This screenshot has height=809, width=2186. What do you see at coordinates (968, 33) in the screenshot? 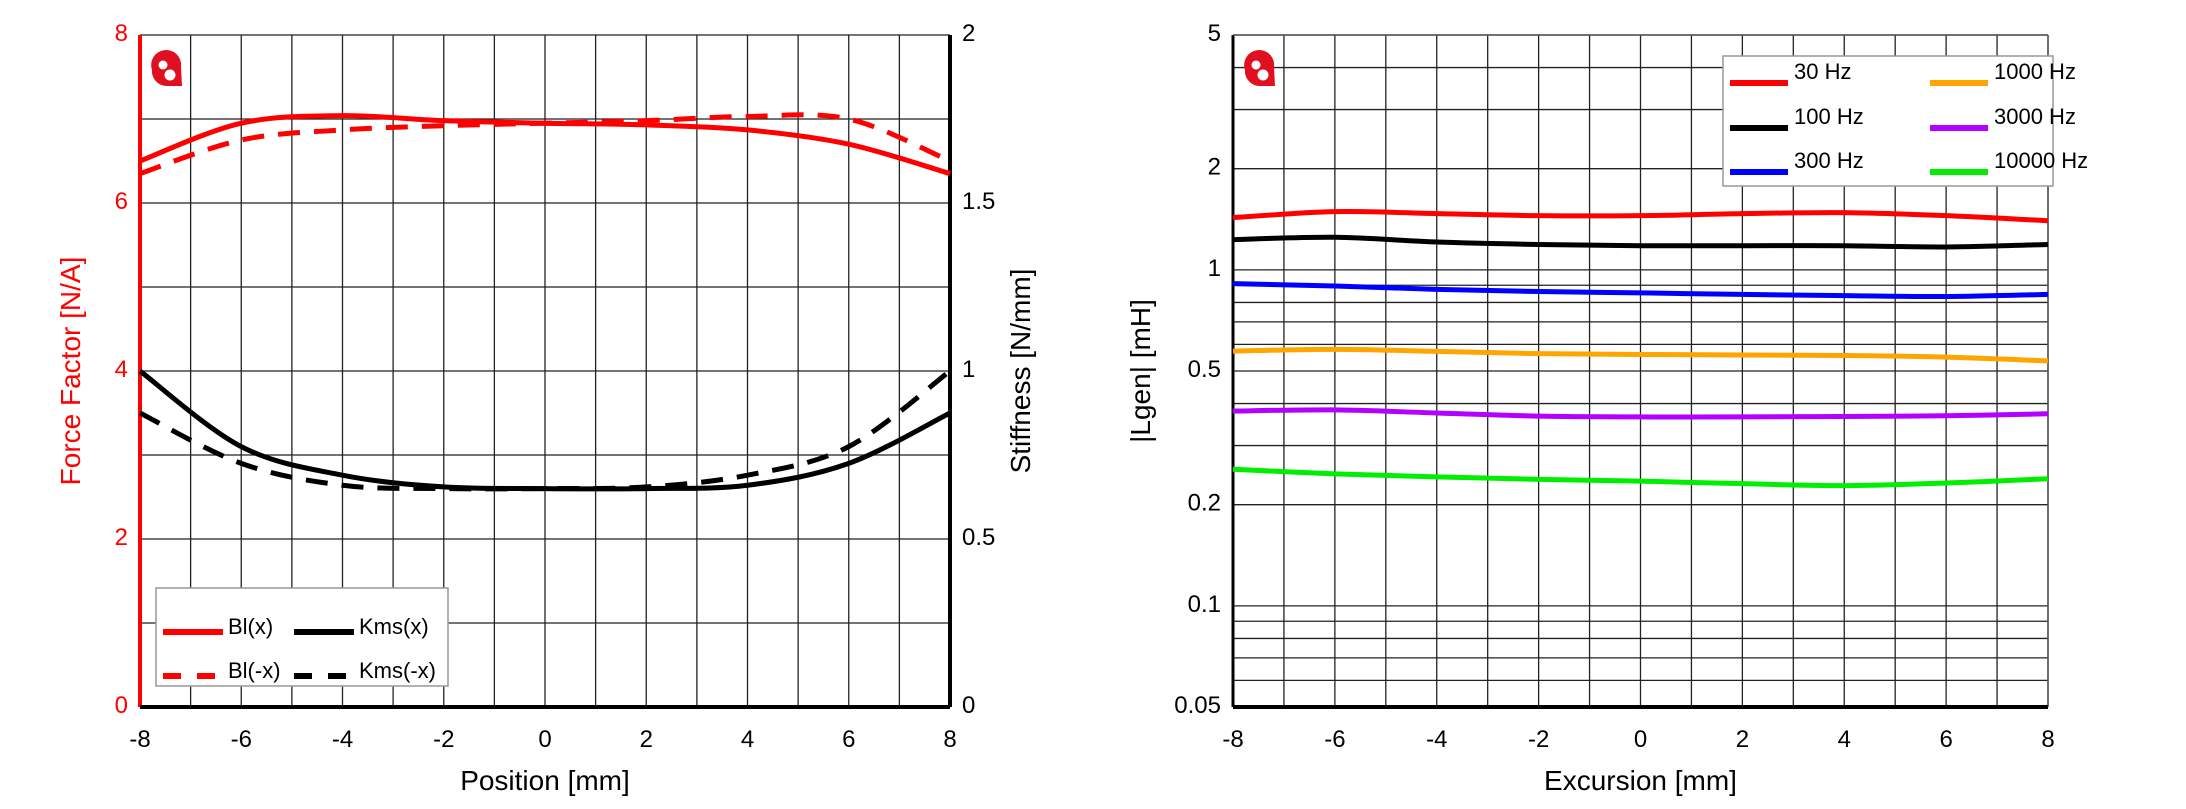
I see `y2-tick-label: 2` at bounding box center [968, 33].